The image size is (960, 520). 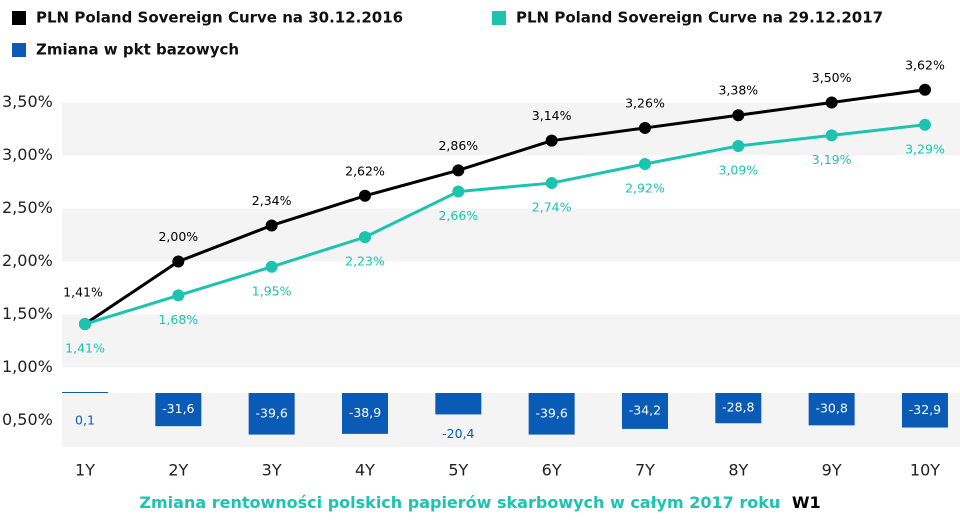 I want to click on data-label: 3,62%, so click(x=925, y=64).